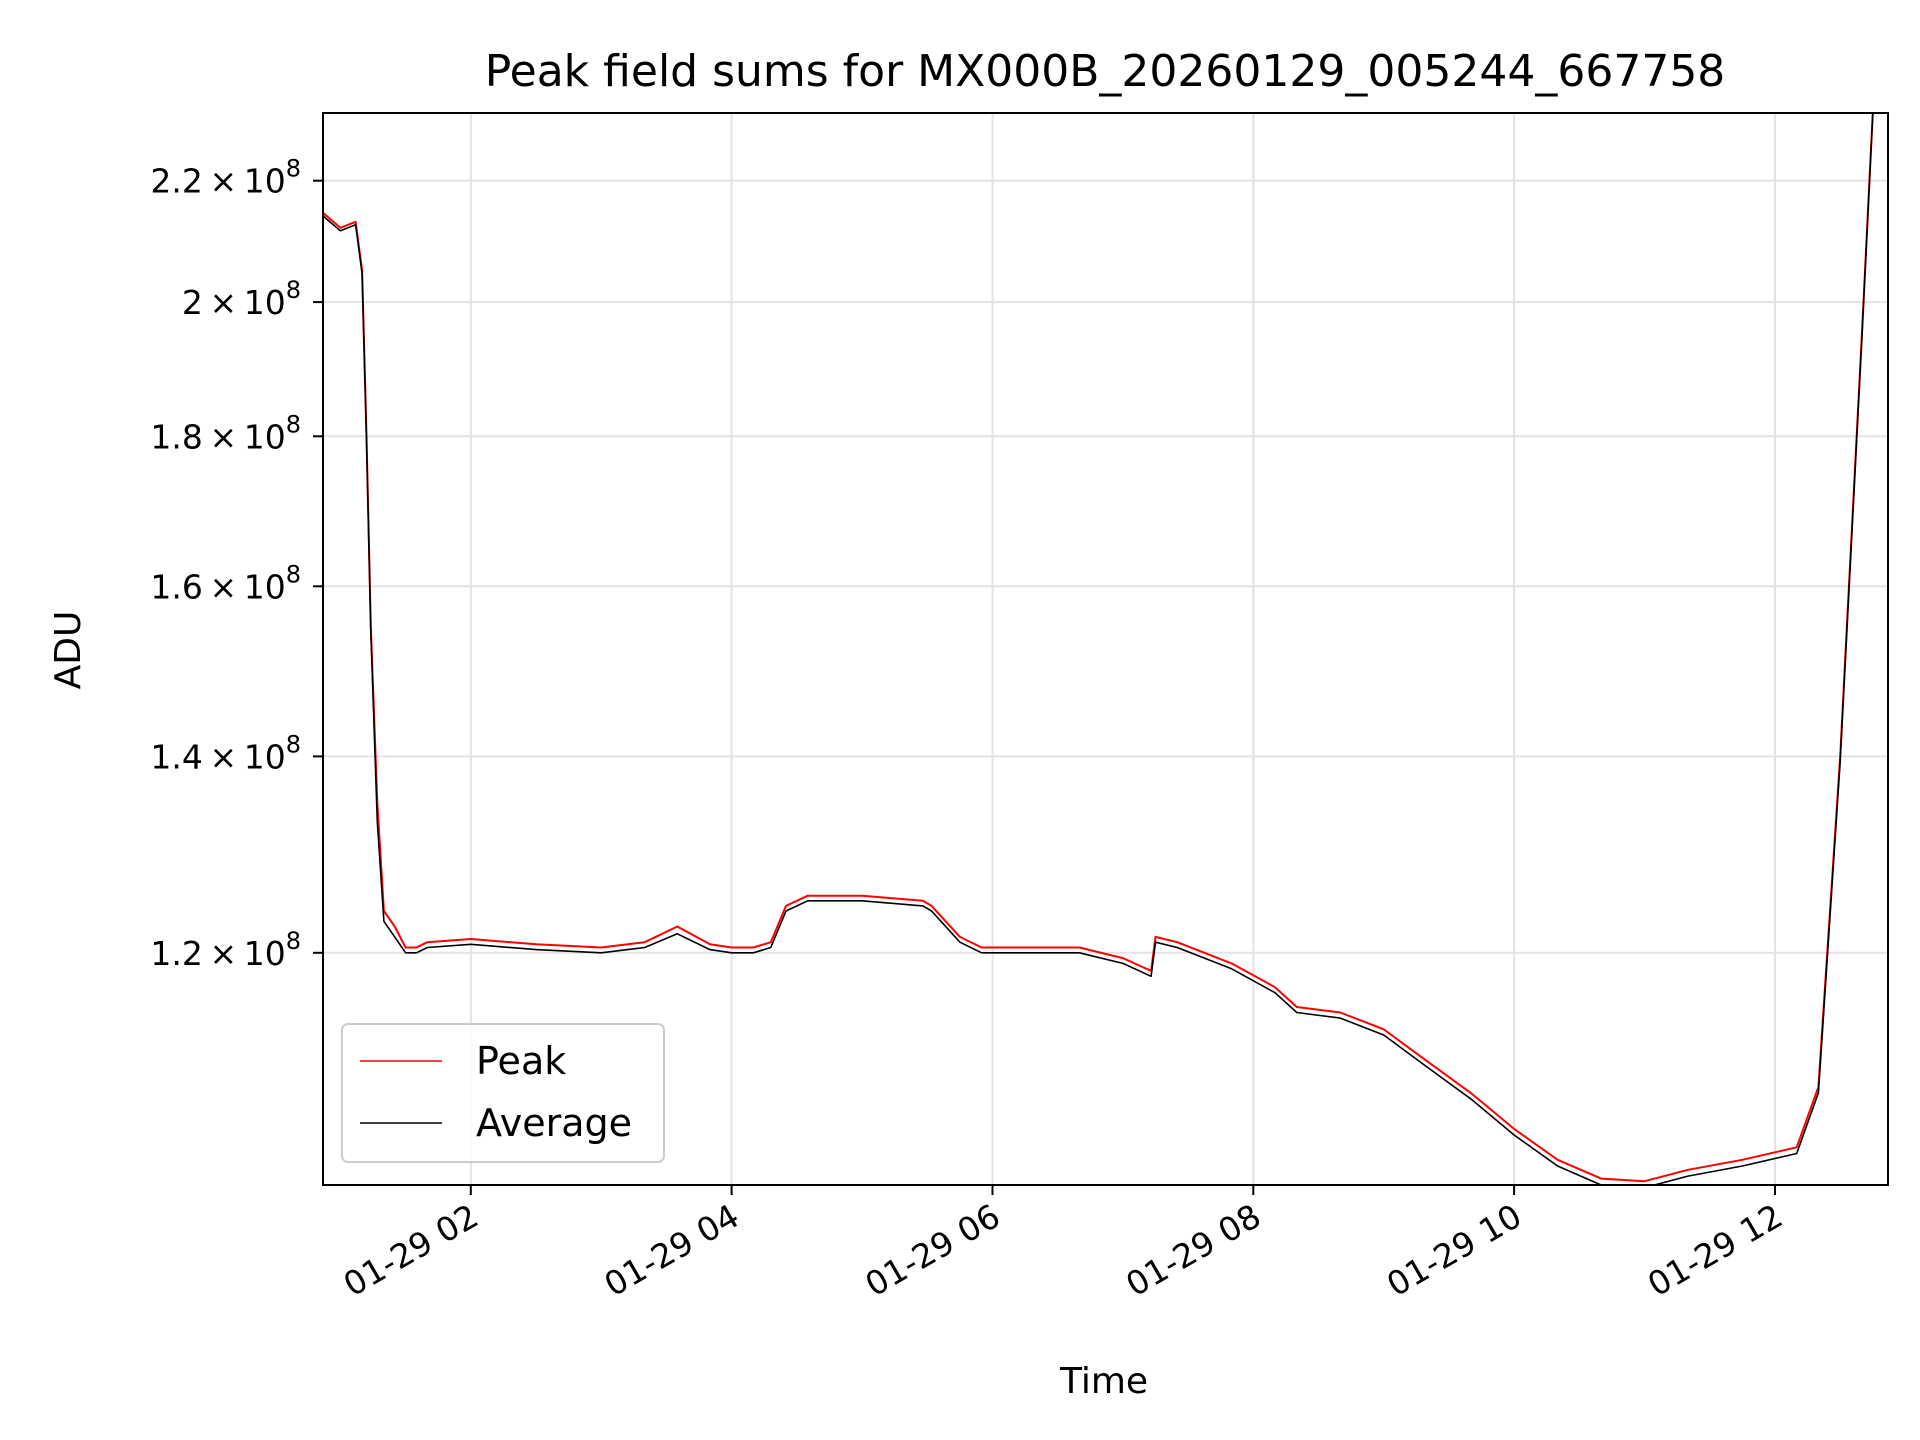 The height and width of the screenshot is (1440, 1920). I want to click on y-tick-label: 1.6 × 10⁸, so click(225, 583).